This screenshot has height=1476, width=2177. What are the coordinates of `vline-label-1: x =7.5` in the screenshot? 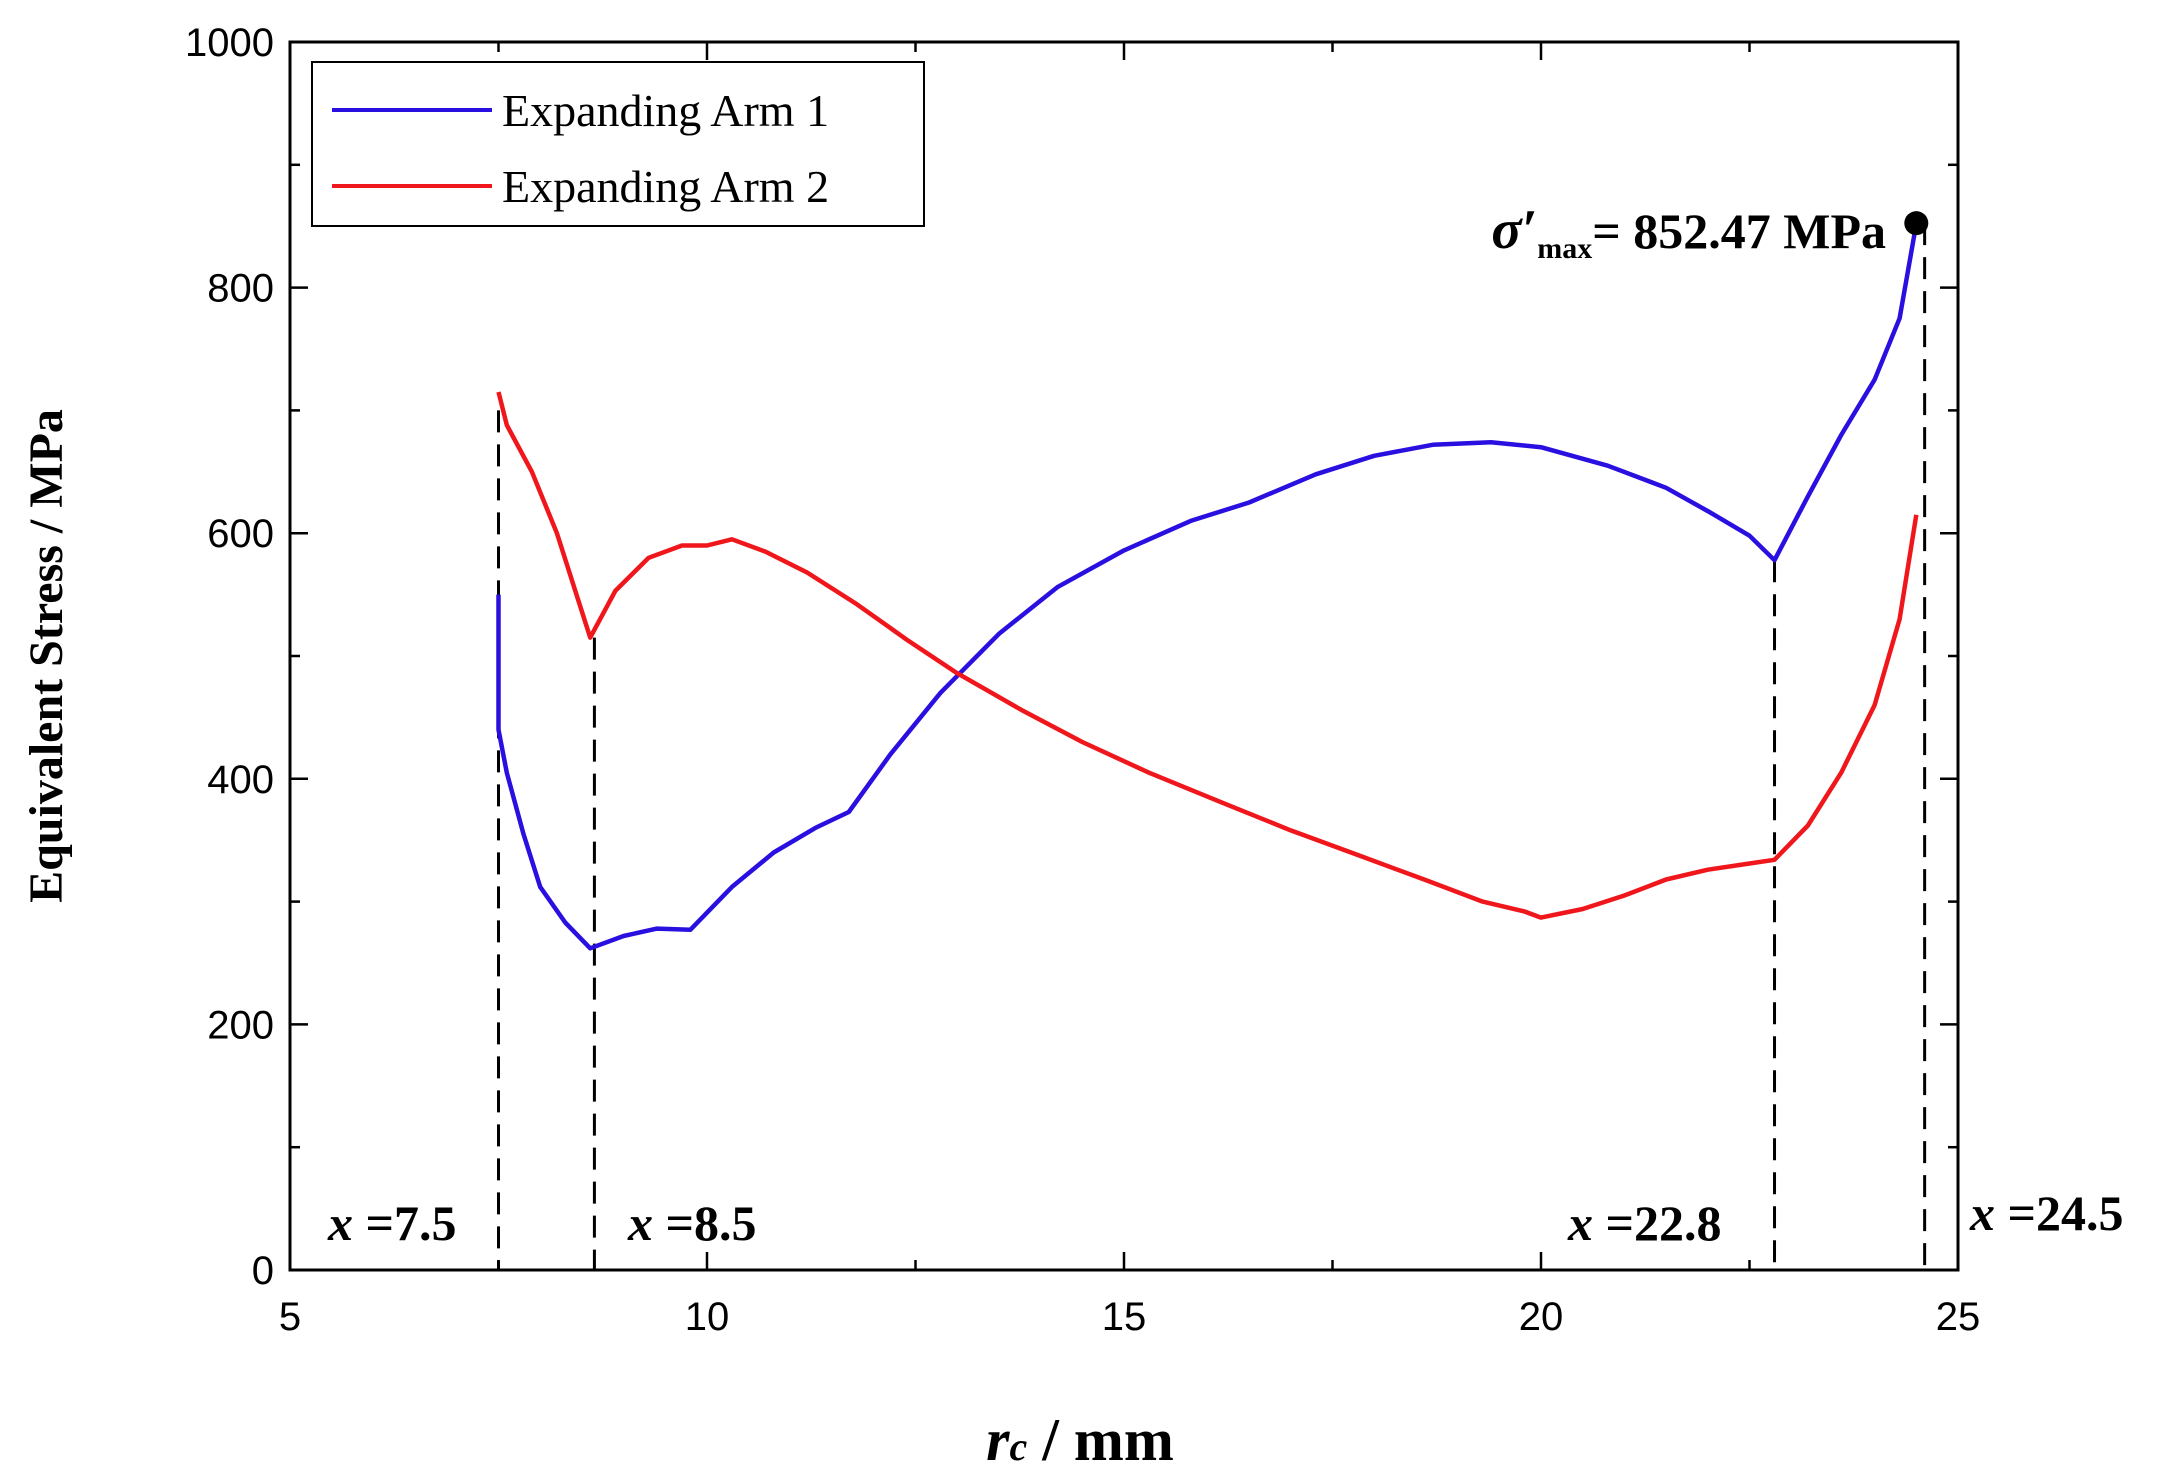 It's located at (392, 1223).